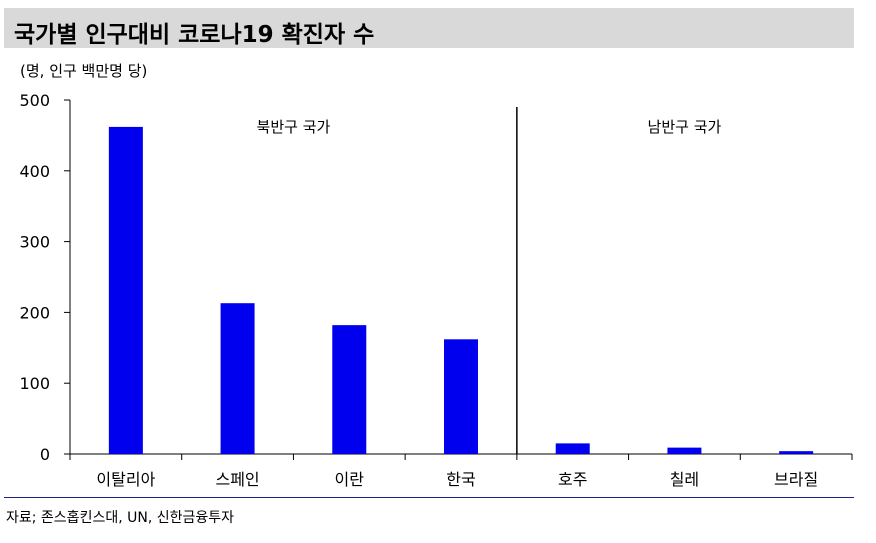 This screenshot has width=876, height=543. What do you see at coordinates (350, 479) in the screenshot?
I see `x-tick-label: 이란` at bounding box center [350, 479].